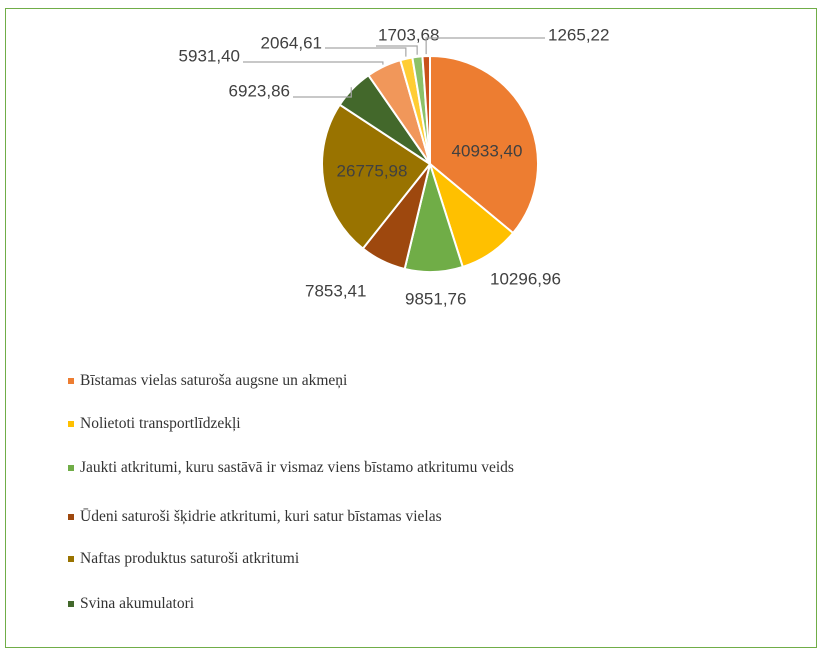 This screenshot has height=659, width=826. I want to click on legend-label: Svina akumulatori, so click(137, 603).